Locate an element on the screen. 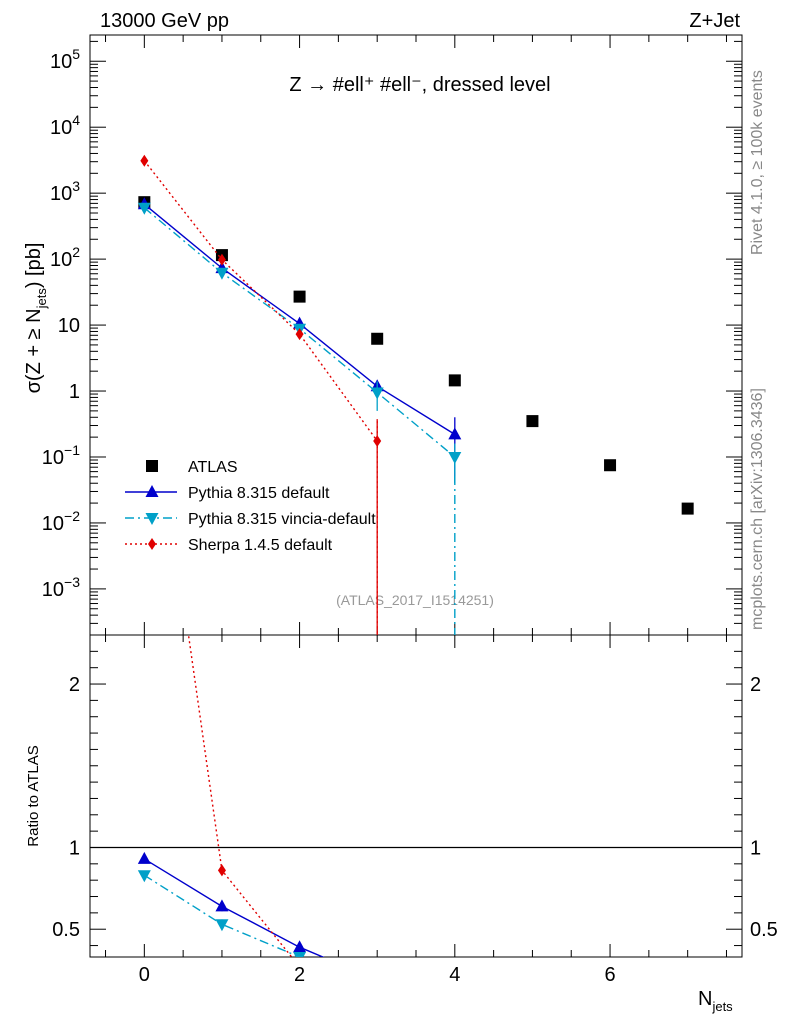  x-tick-label: 6 is located at coordinates (609, 975).